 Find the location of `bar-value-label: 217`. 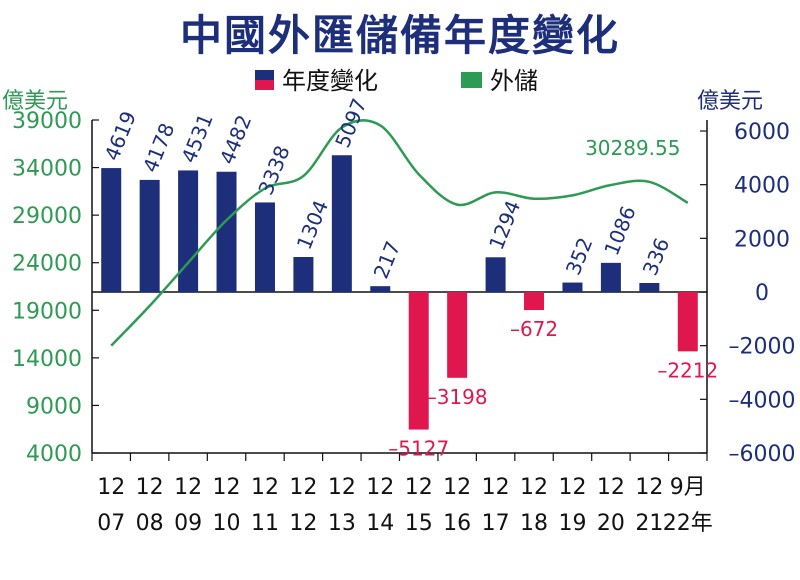

bar-value-label: 217 is located at coordinates (387, 260).